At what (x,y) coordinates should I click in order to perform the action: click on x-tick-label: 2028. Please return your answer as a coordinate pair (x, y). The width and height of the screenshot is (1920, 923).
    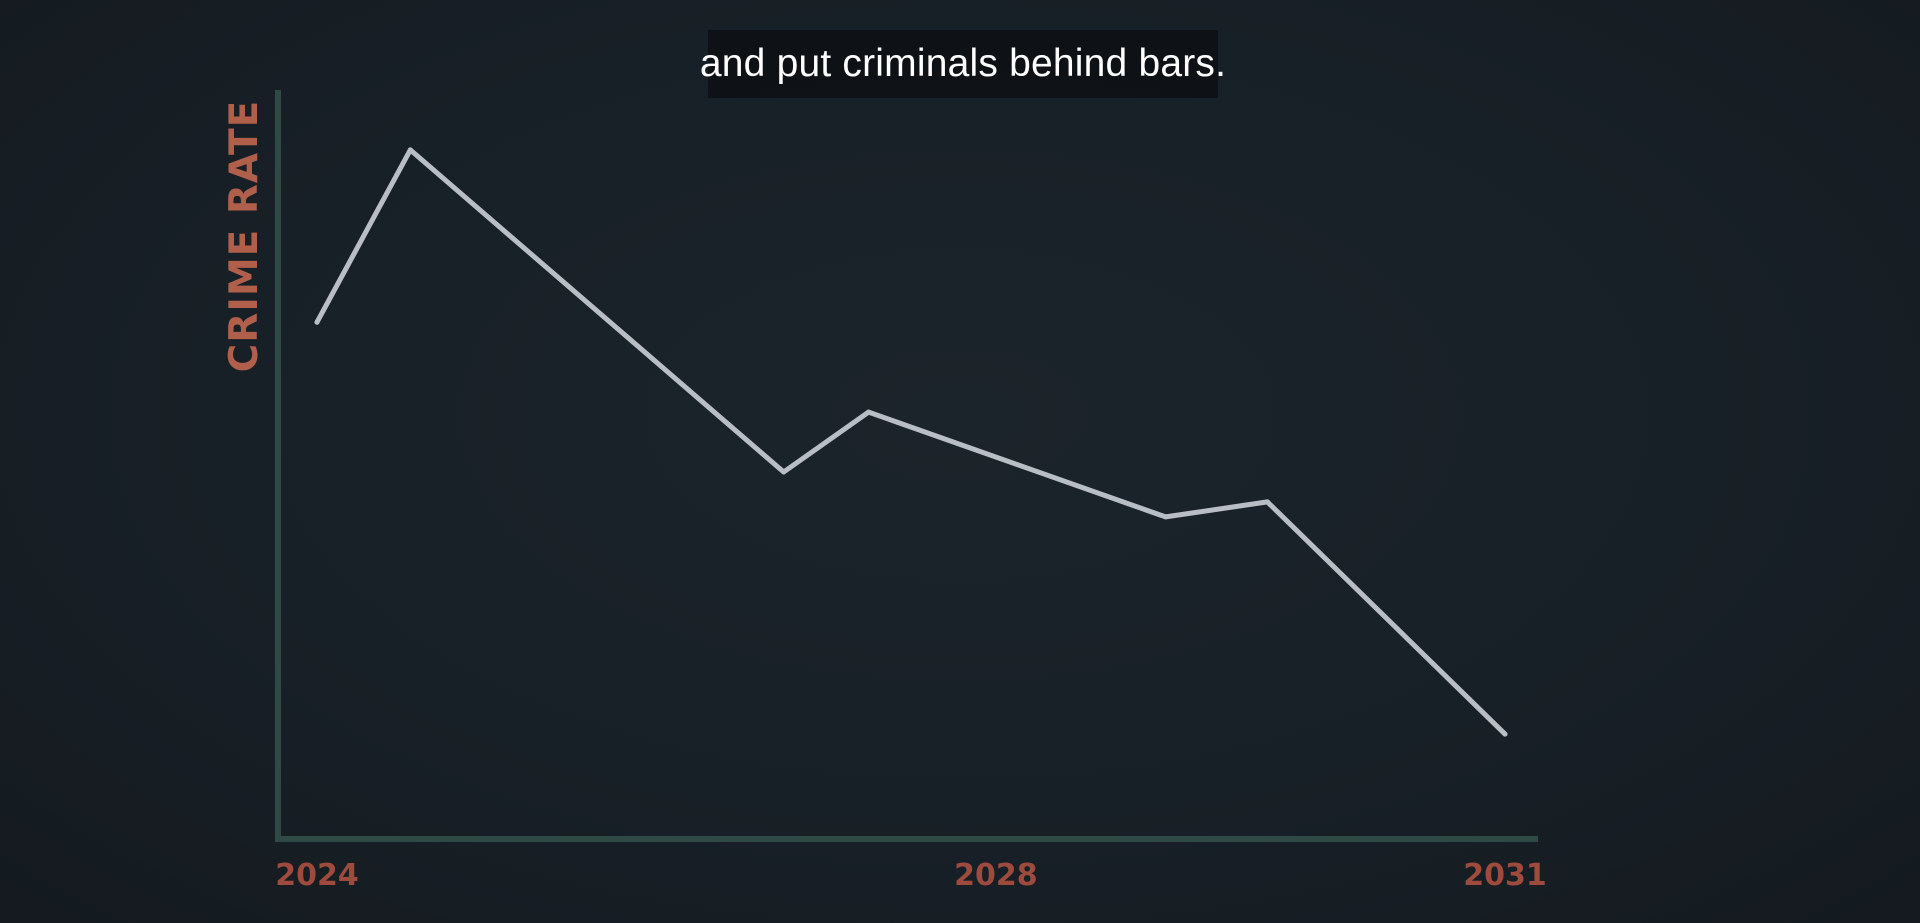
    Looking at the image, I should click on (996, 875).